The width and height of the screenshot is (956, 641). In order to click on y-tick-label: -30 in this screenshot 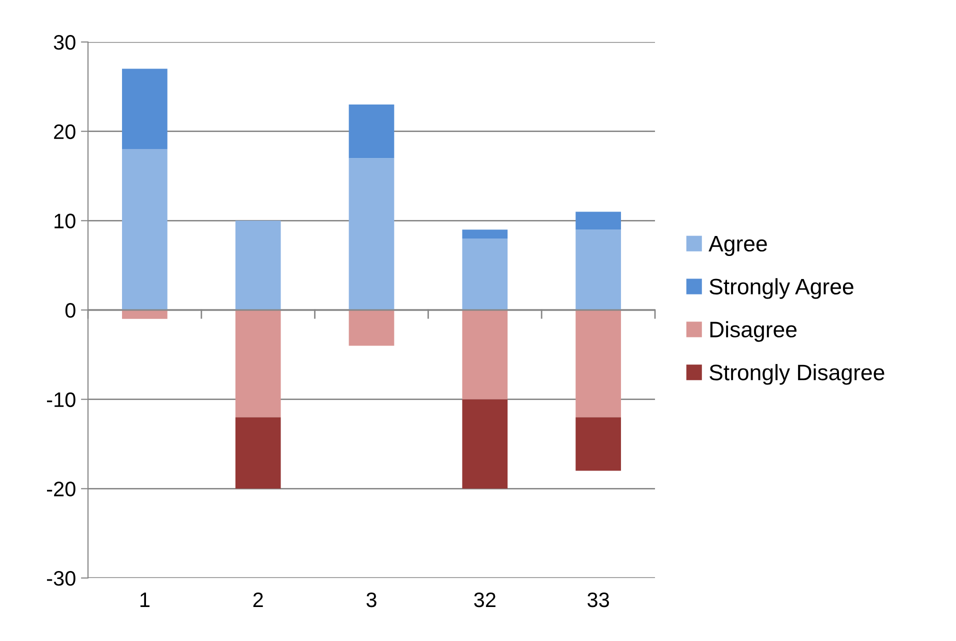, I will do `click(61, 578)`.